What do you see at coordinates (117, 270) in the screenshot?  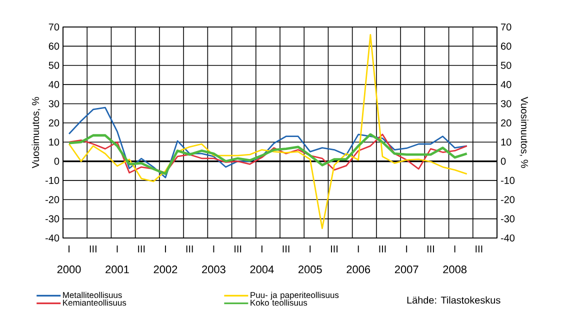 I see `text: 2001` at bounding box center [117, 270].